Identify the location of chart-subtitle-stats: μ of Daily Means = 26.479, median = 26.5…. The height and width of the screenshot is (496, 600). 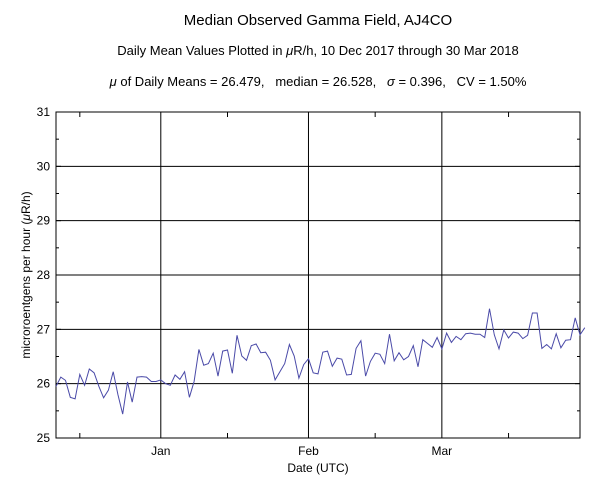
(318, 81).